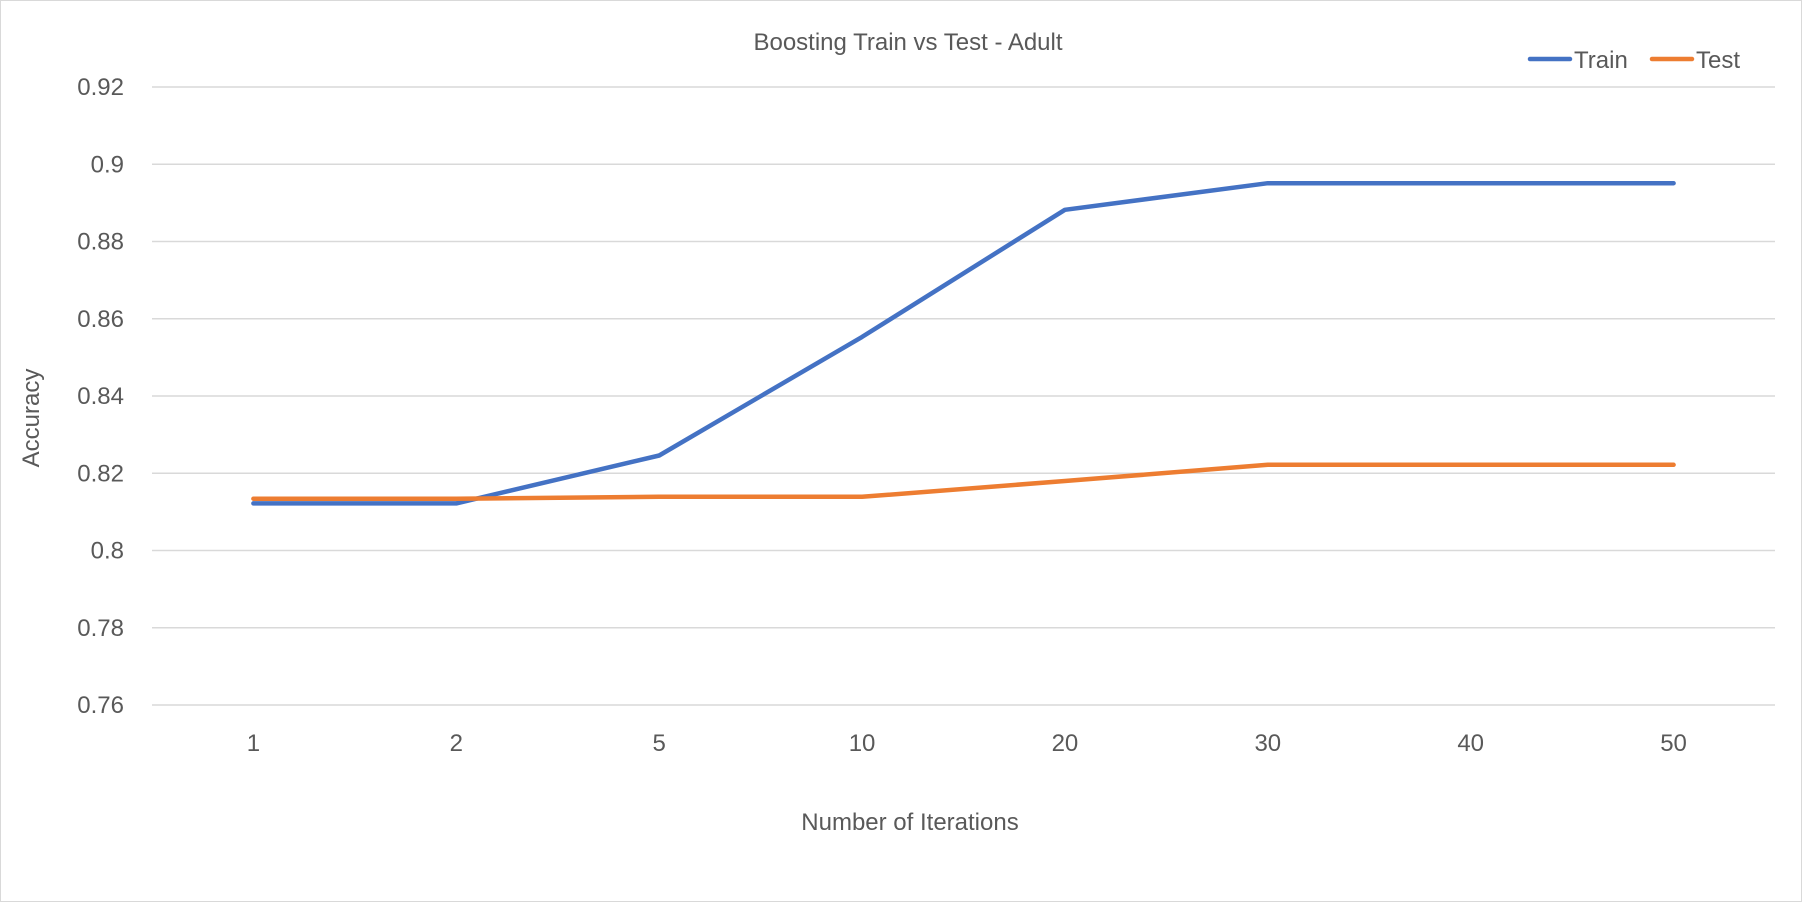 The width and height of the screenshot is (1802, 902). Describe the element at coordinates (659, 743) in the screenshot. I see `x-tick-label: 5` at that location.